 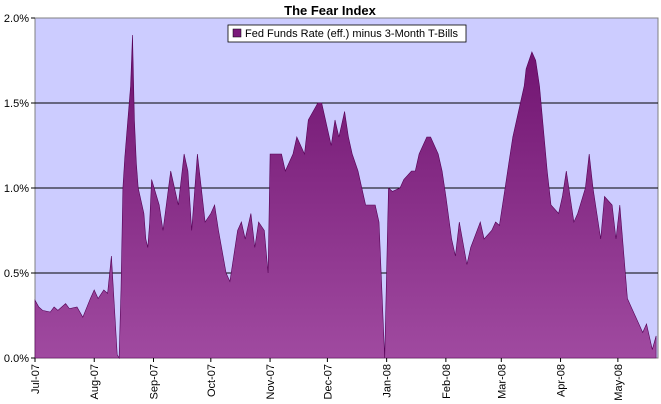 I want to click on y-axis: 0.0% 0.5% 1.0% 1.5% 2.0%, so click(x=19, y=189).